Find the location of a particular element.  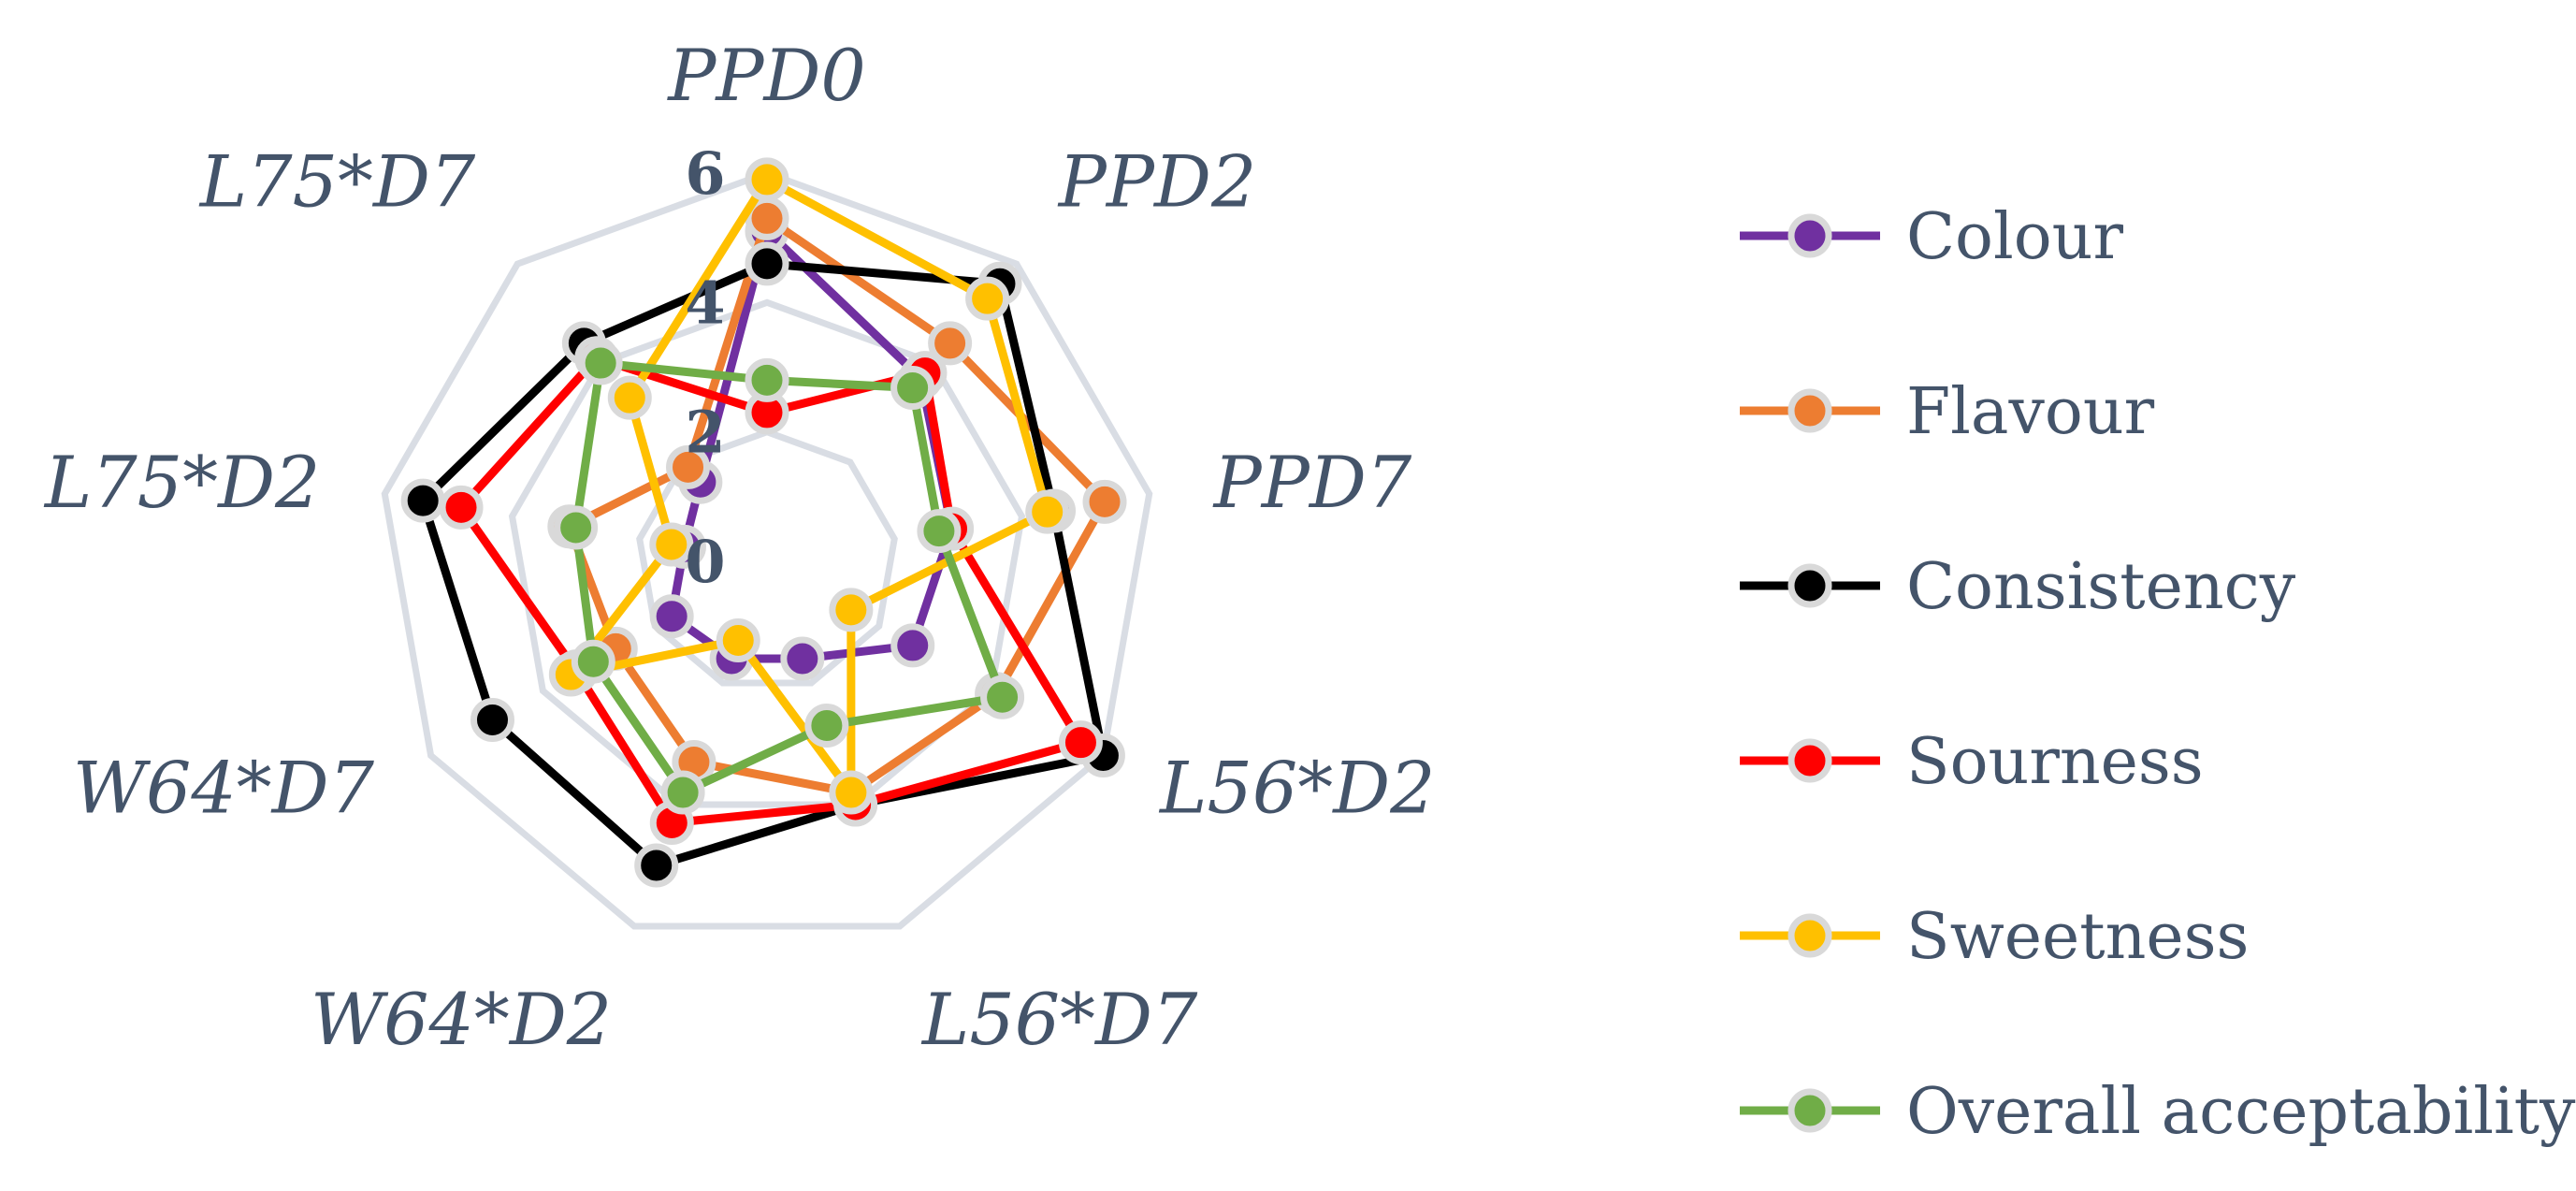

category-label: PPD2 is located at coordinates (1157, 181).